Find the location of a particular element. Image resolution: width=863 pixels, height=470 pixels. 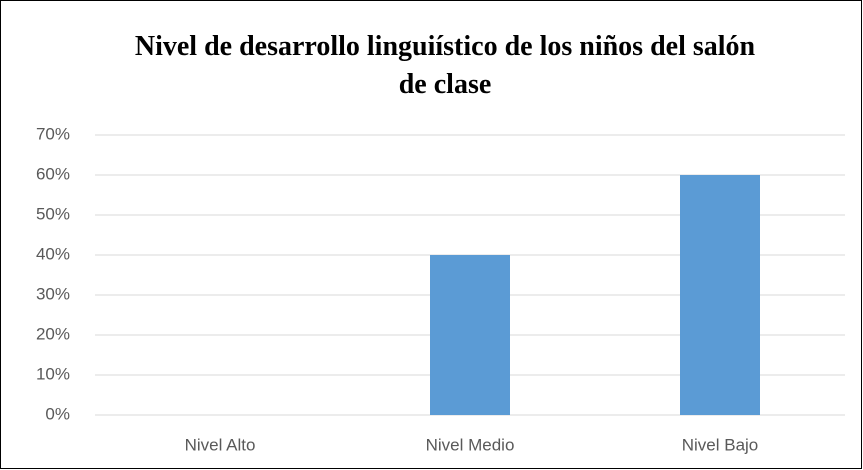

x-tick-label: Nivel Medio is located at coordinates (470, 444).